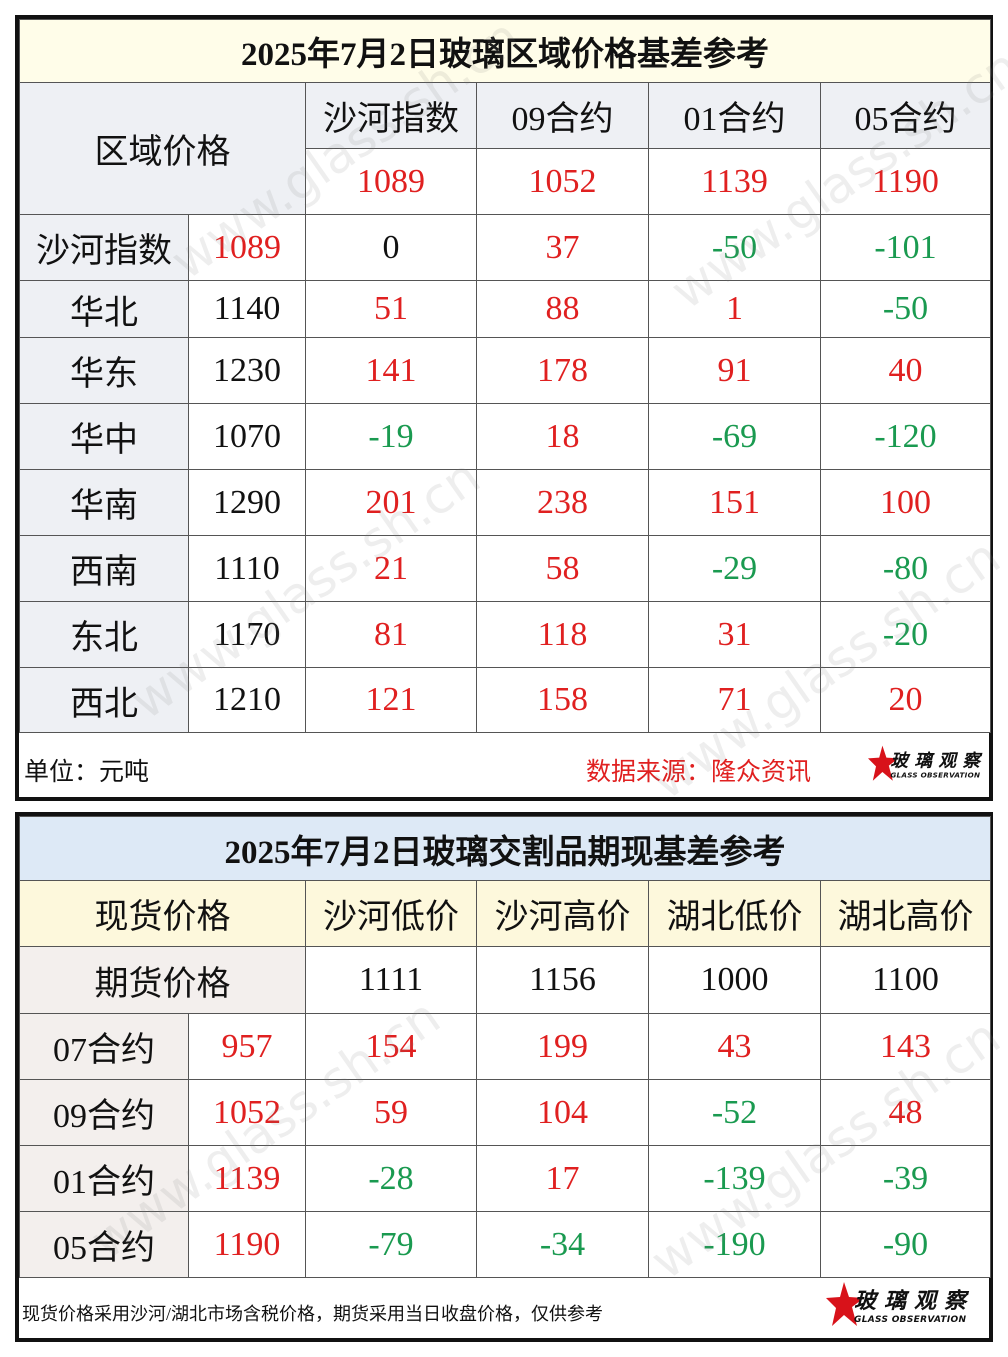 The width and height of the screenshot is (1008, 1357). Describe the element at coordinates (391, 1046) in the screenshot. I see `basis-value: 154` at that location.